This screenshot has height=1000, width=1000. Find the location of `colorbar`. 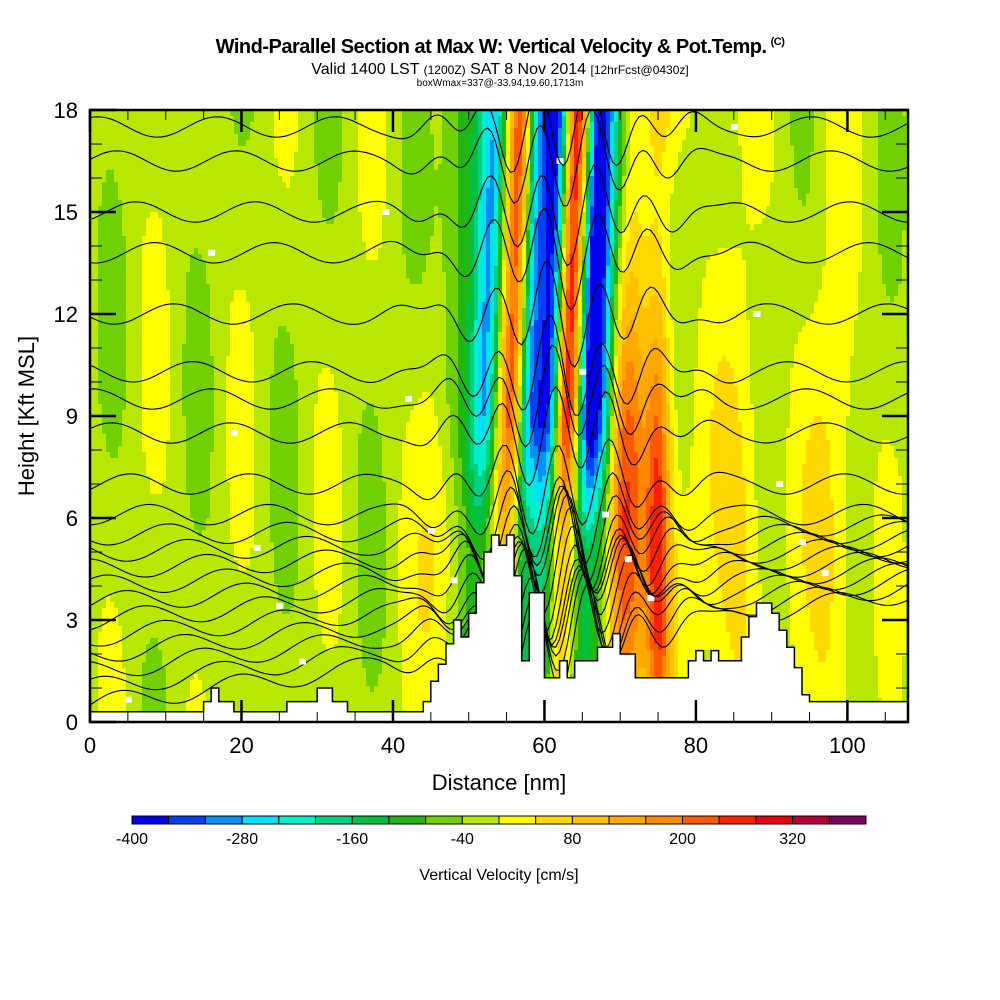

colorbar is located at coordinates (499, 820).